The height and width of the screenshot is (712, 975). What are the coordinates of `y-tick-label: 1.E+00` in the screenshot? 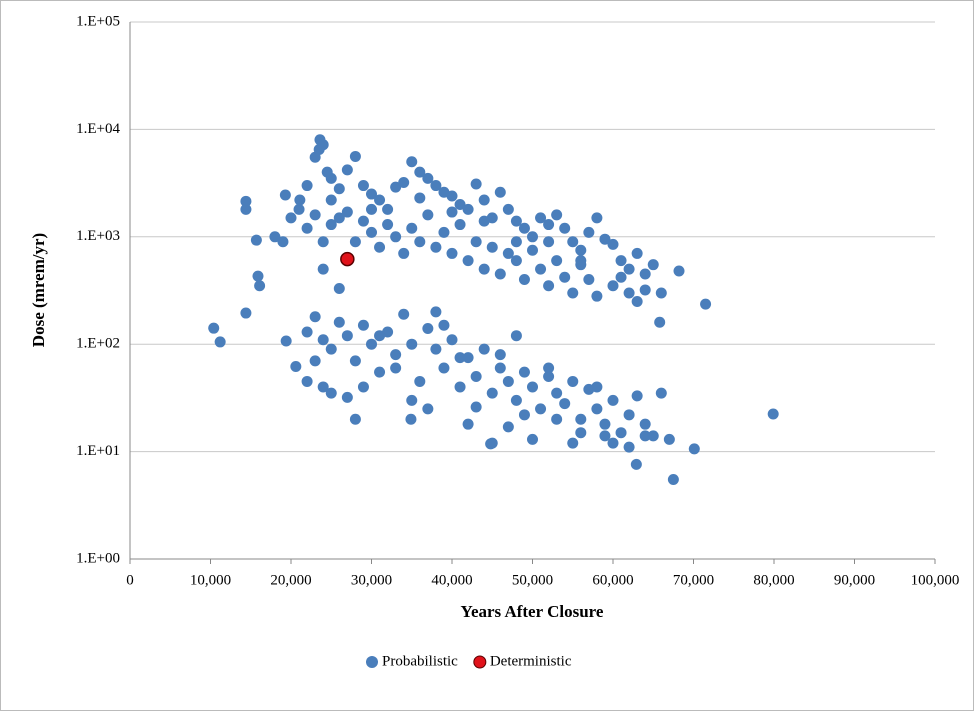 It's located at (98, 558).